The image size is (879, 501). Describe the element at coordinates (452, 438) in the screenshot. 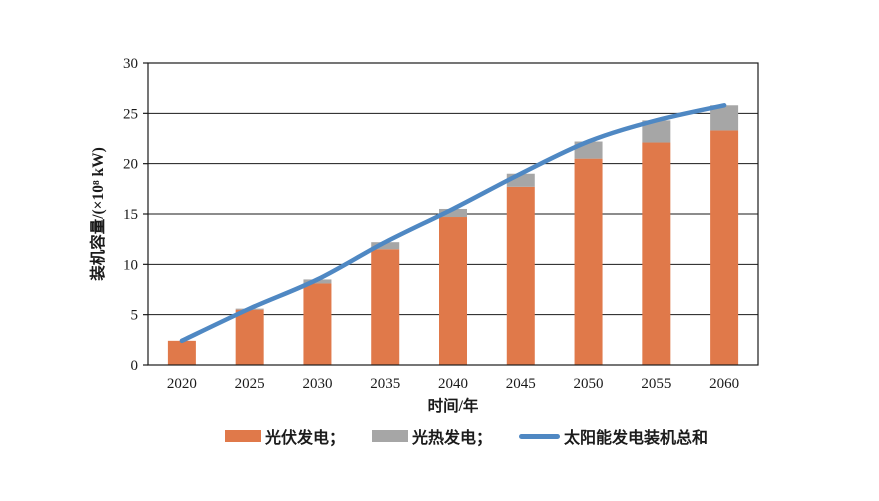

I see `legend-label-csp: 光热发电；` at that location.